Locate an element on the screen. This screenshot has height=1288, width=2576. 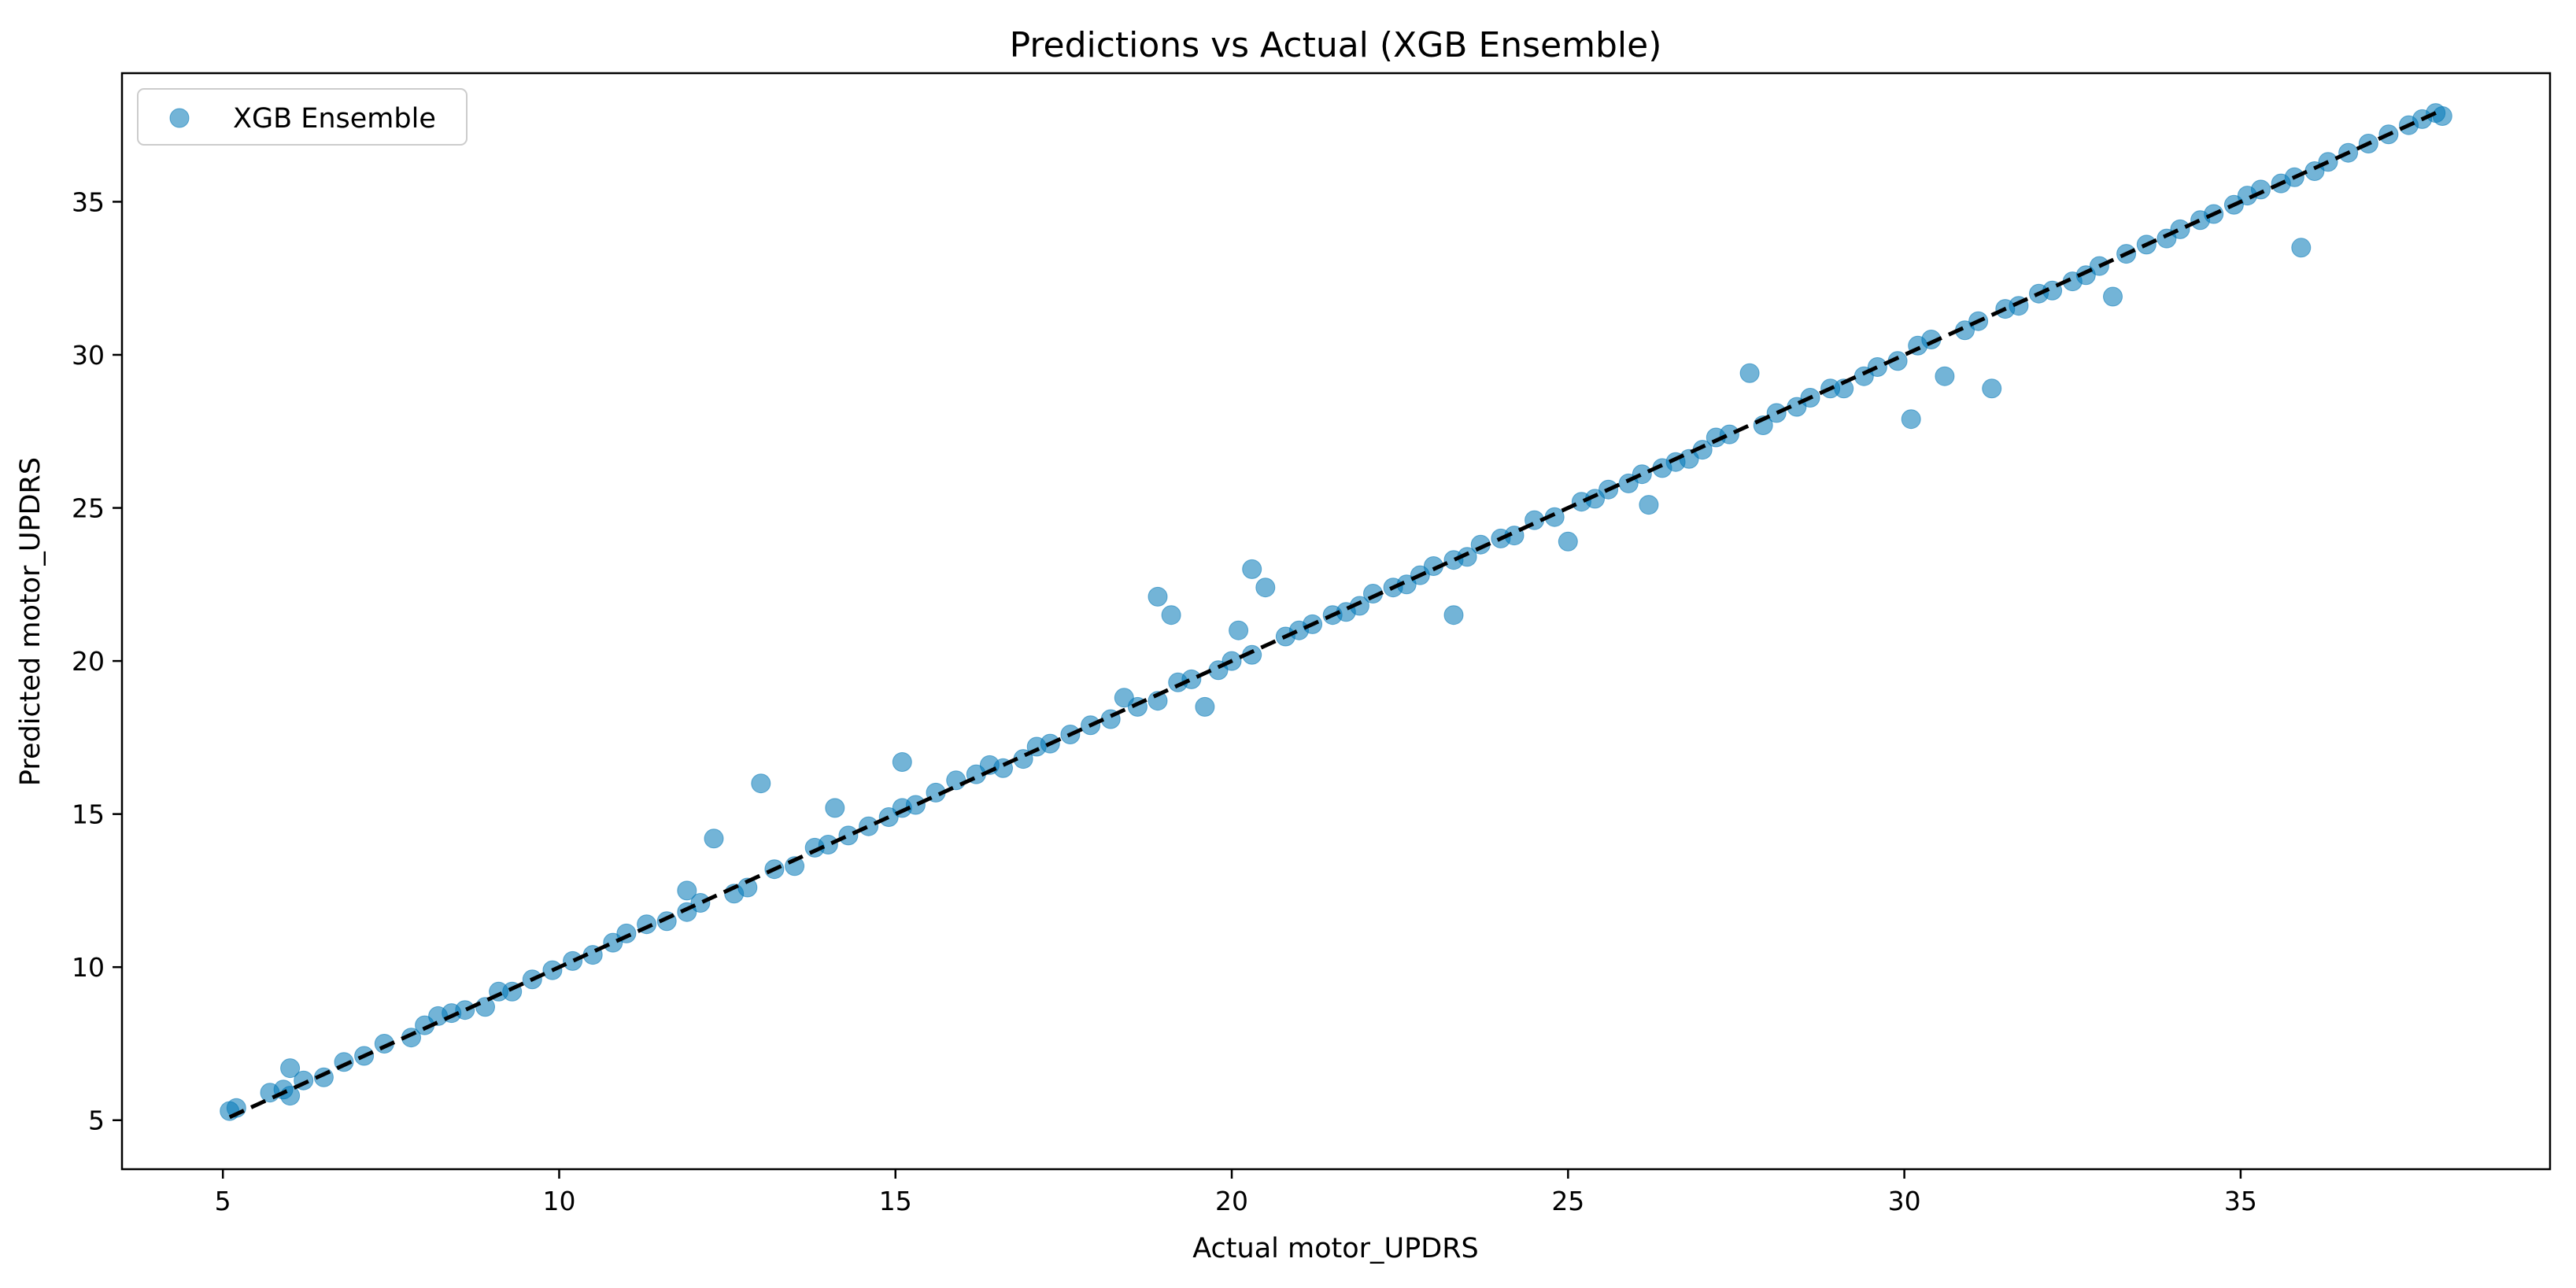
x-tick-label: 25 is located at coordinates (1567, 1201).